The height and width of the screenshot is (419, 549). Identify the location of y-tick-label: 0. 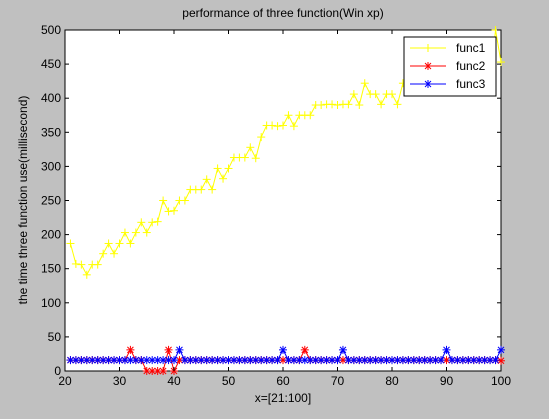
(57, 371).